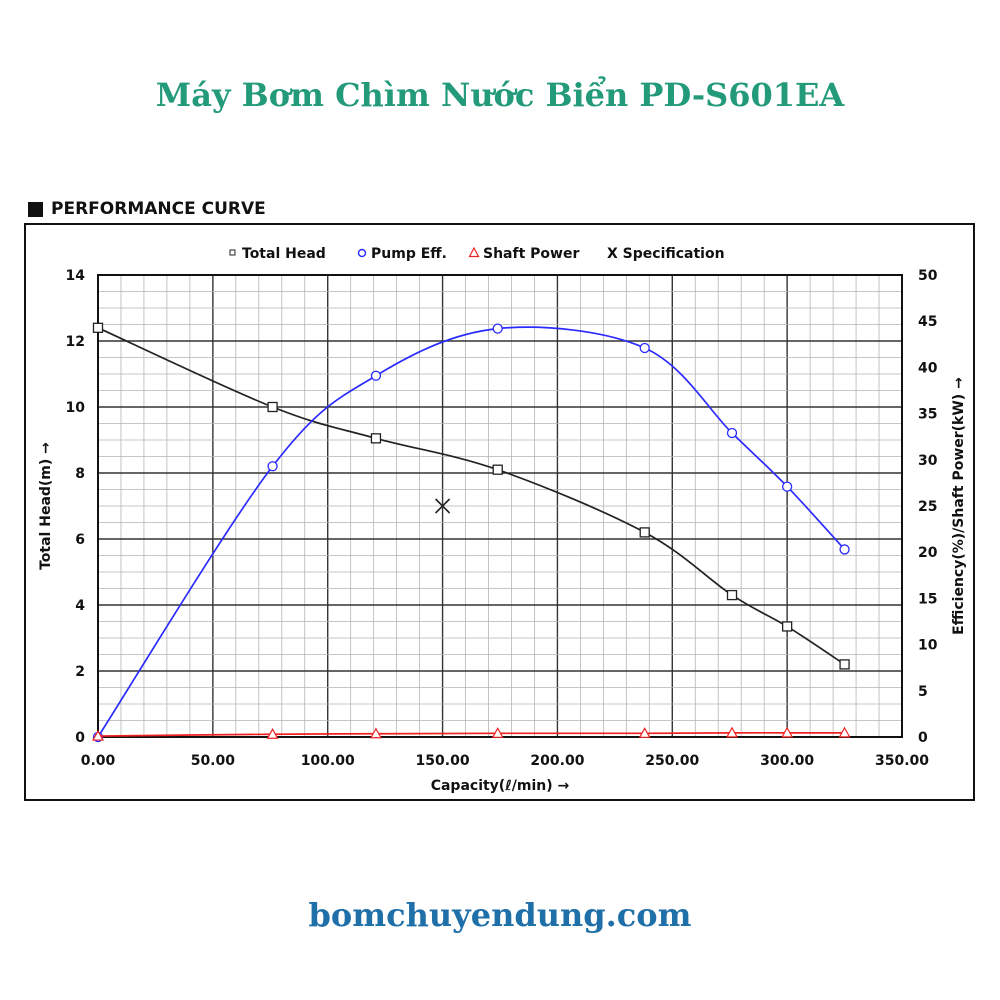  Describe the element at coordinates (928, 461) in the screenshot. I see `y2-tick-label: 30` at that location.